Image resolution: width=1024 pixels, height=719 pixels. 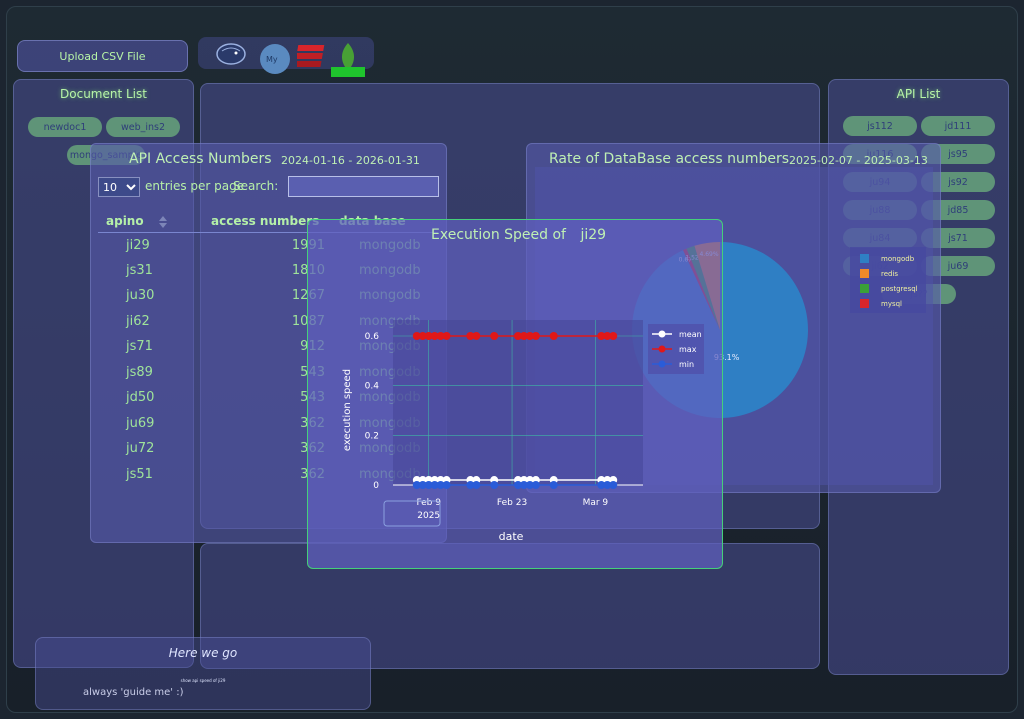 I want to click on upload-csv-button: Upload CSV File, so click(x=102, y=56).